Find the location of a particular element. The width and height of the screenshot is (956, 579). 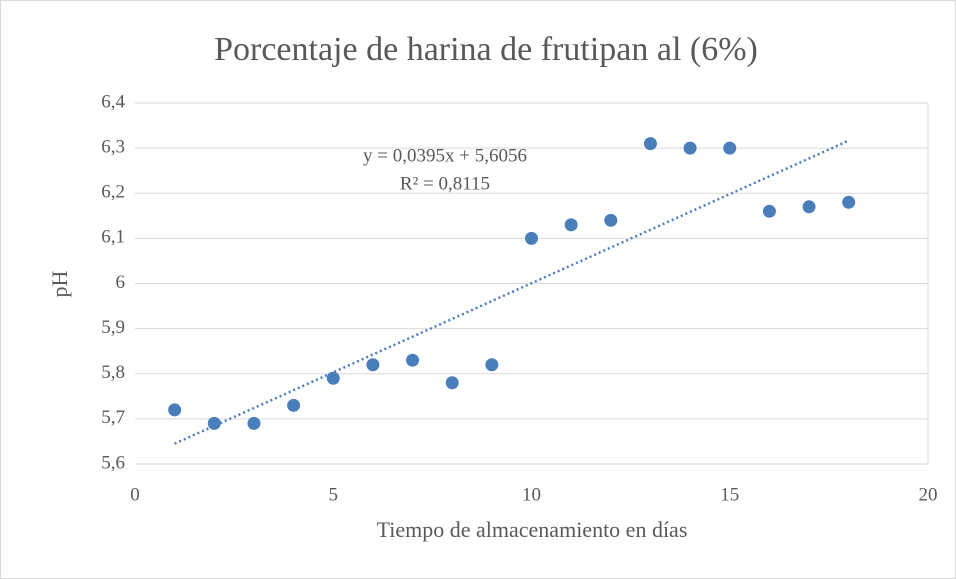

y-axis-label: pH is located at coordinates (59, 283).